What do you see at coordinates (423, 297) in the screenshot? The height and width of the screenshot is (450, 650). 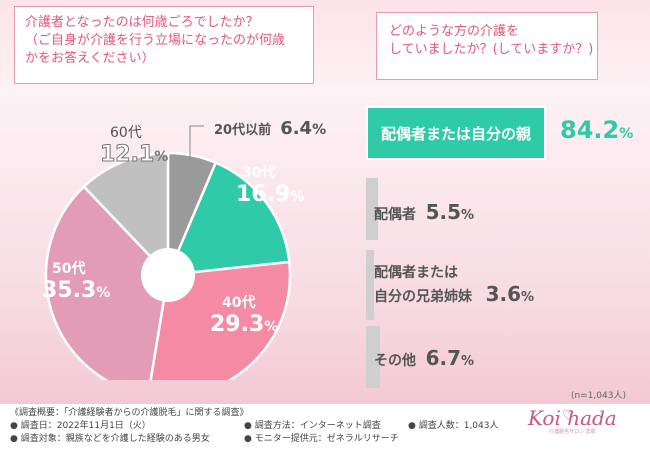 I see `ranking-label-sibling-2: 自分の兄弟姉妹` at bounding box center [423, 297].